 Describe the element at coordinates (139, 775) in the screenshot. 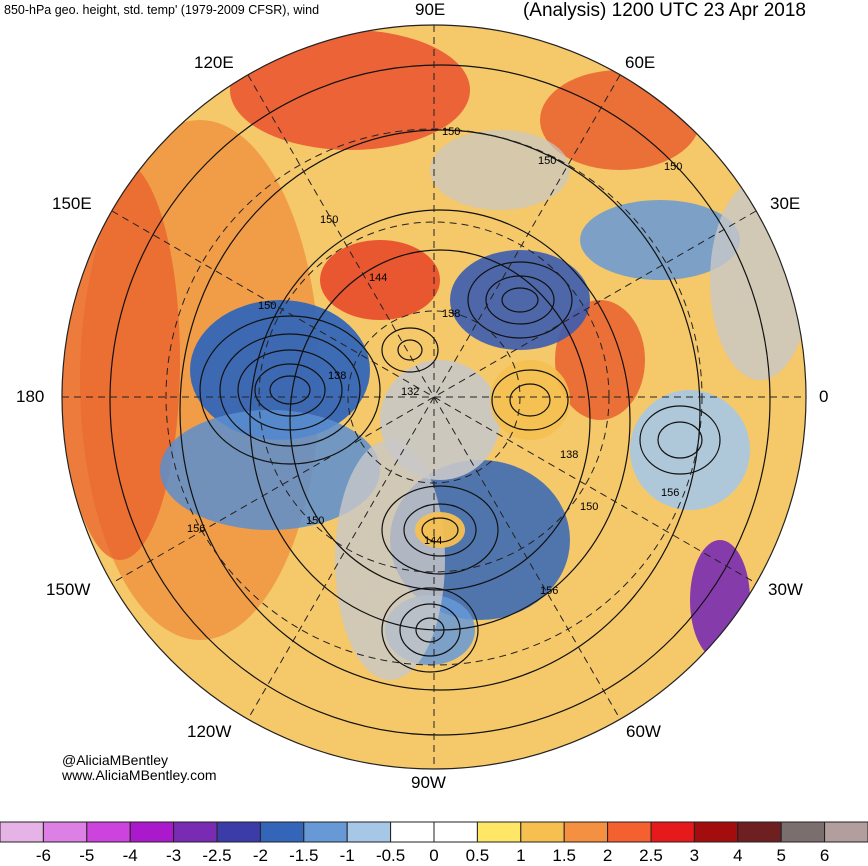

I see `author-website: www.AliciaMBentley.com` at that location.